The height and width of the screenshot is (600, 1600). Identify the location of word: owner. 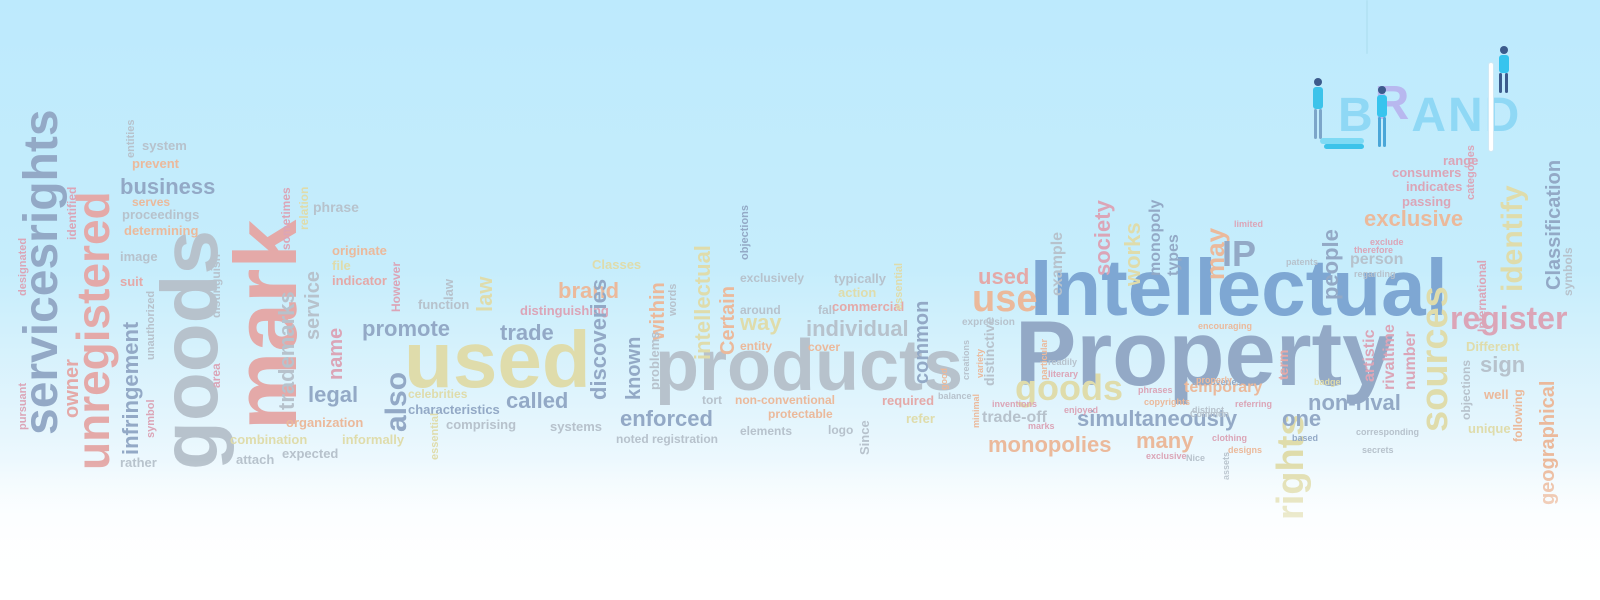
(72, 388).